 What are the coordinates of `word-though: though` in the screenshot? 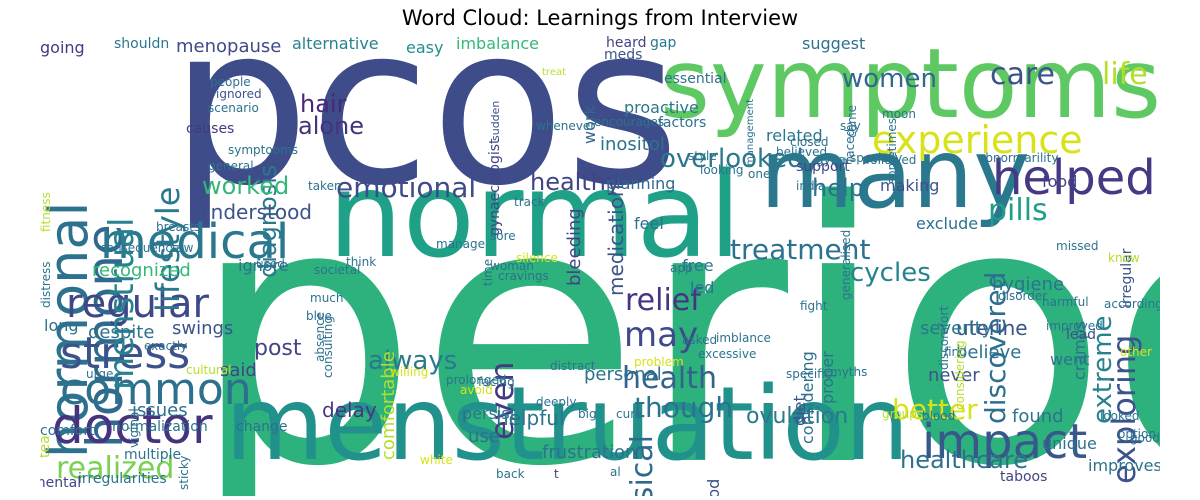 It's located at (684, 407).